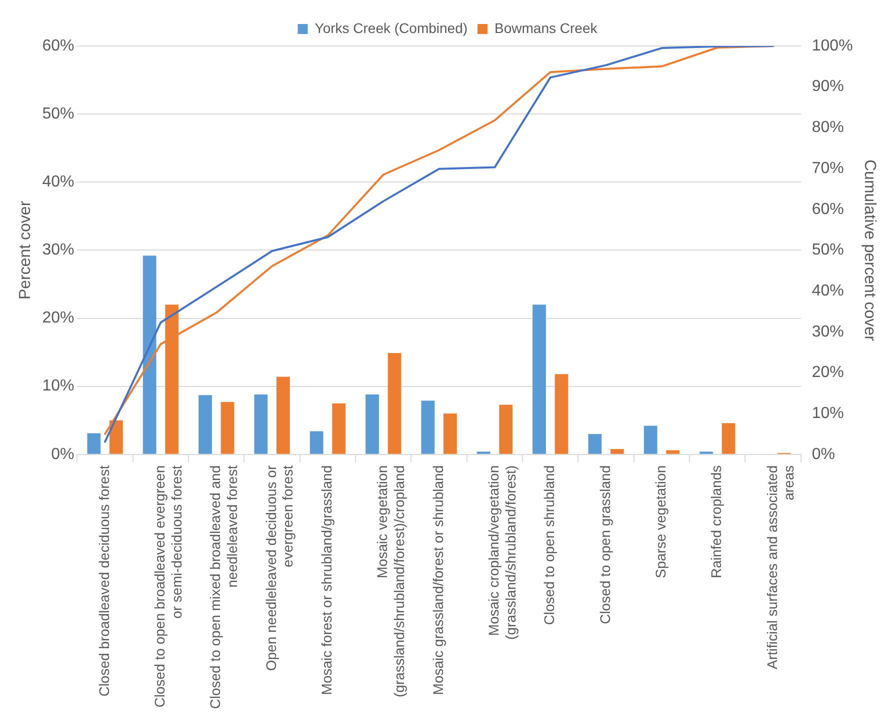  Describe the element at coordinates (326, 580) in the screenshot. I see `x-tick-label: Mosaic forest or shrubland/grassland` at that location.